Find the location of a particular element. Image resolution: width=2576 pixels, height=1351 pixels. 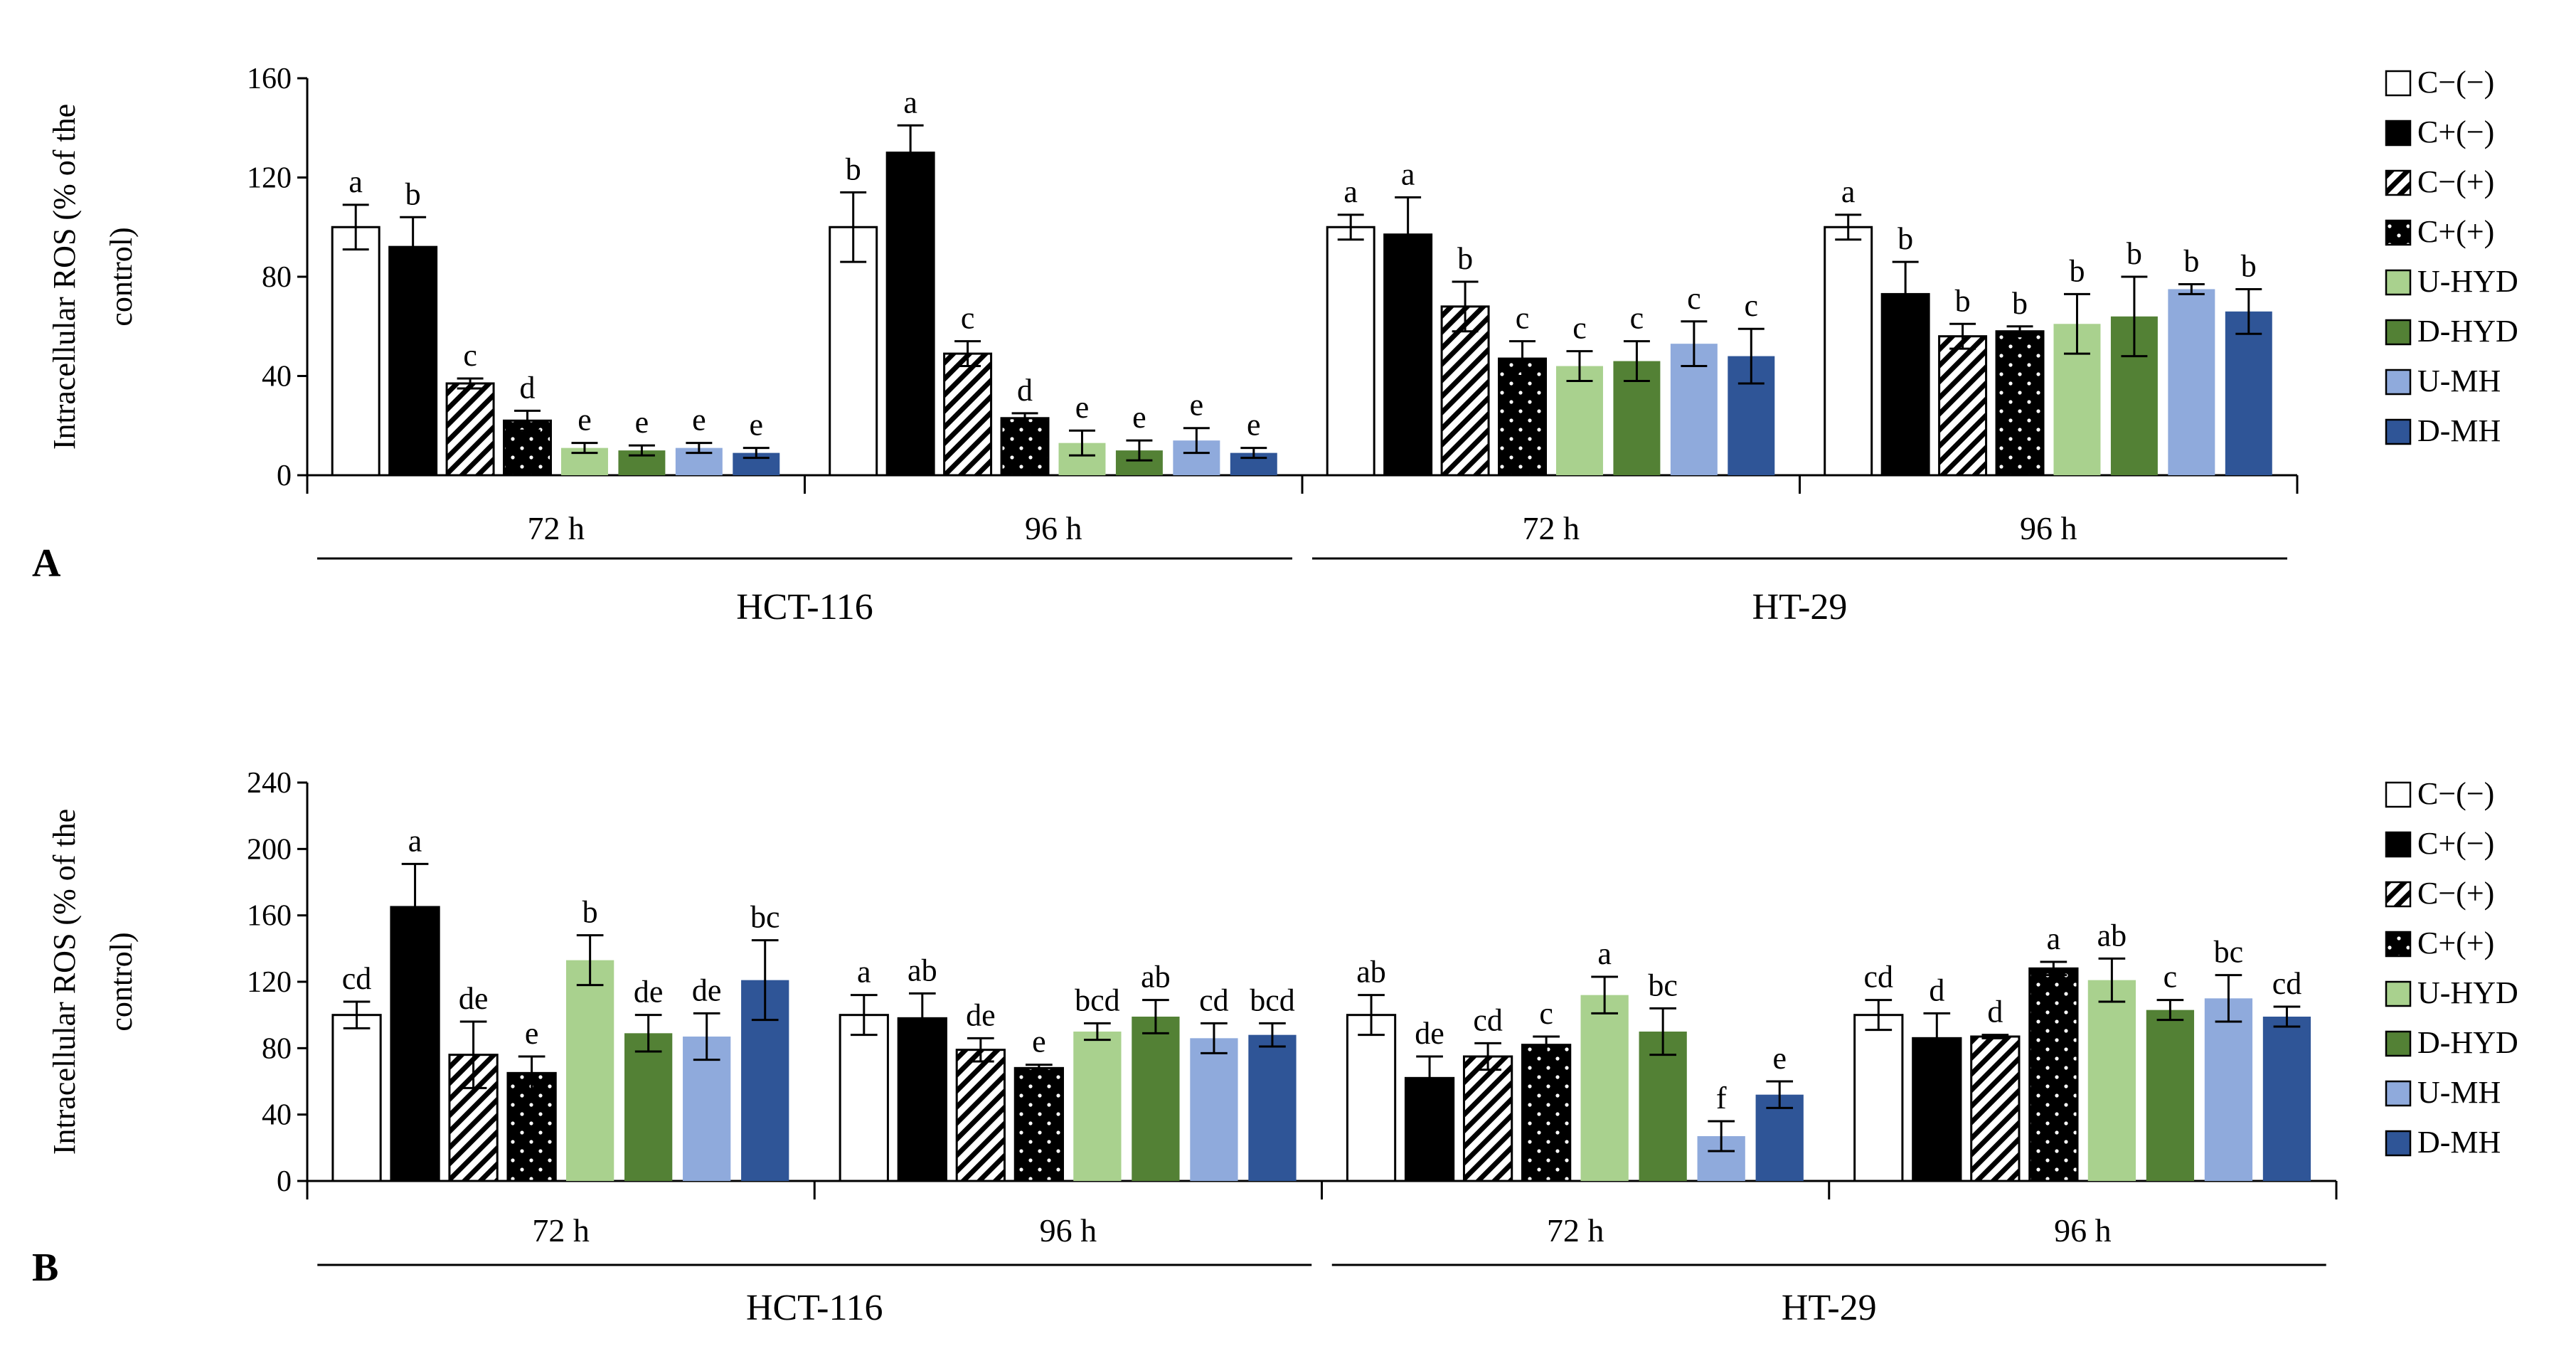

panel-label: B is located at coordinates (45, 1268).